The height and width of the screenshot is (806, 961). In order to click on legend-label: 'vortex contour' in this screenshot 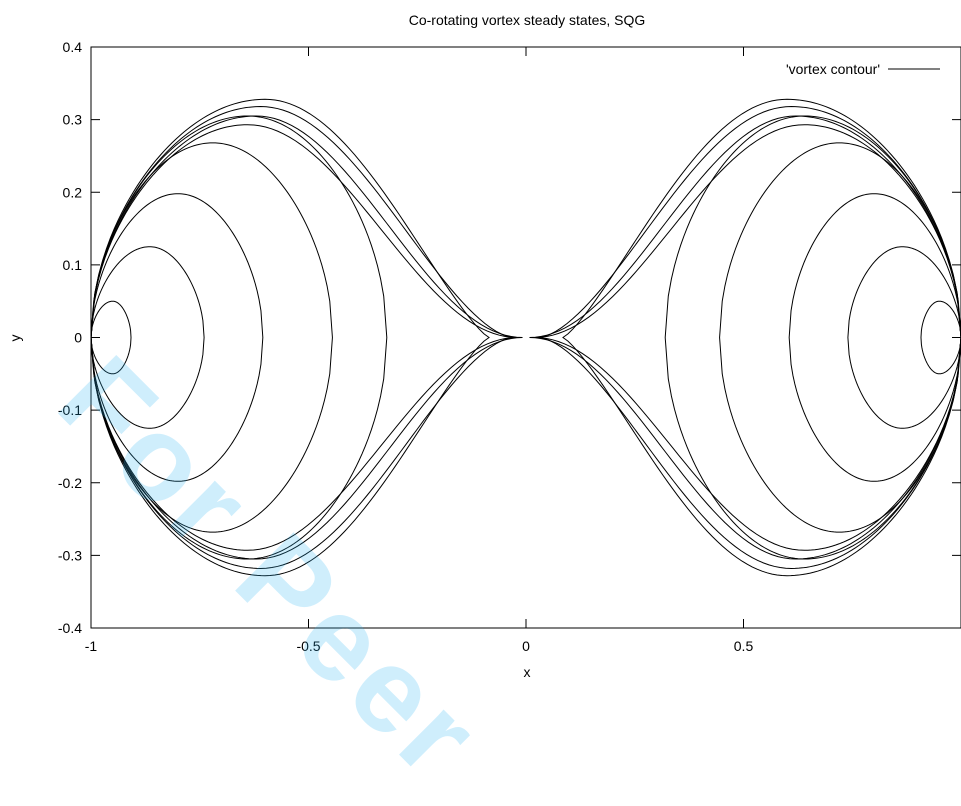, I will do `click(833, 69)`.